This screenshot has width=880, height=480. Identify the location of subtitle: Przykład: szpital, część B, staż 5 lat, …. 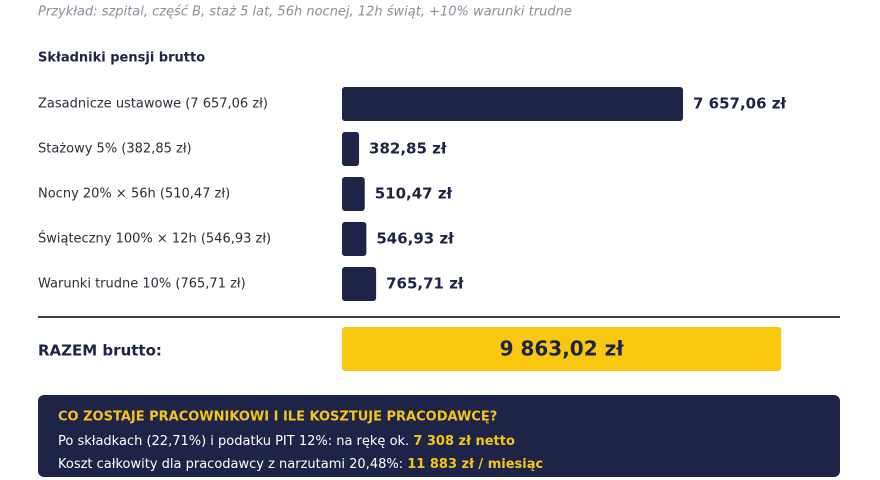
(305, 12).